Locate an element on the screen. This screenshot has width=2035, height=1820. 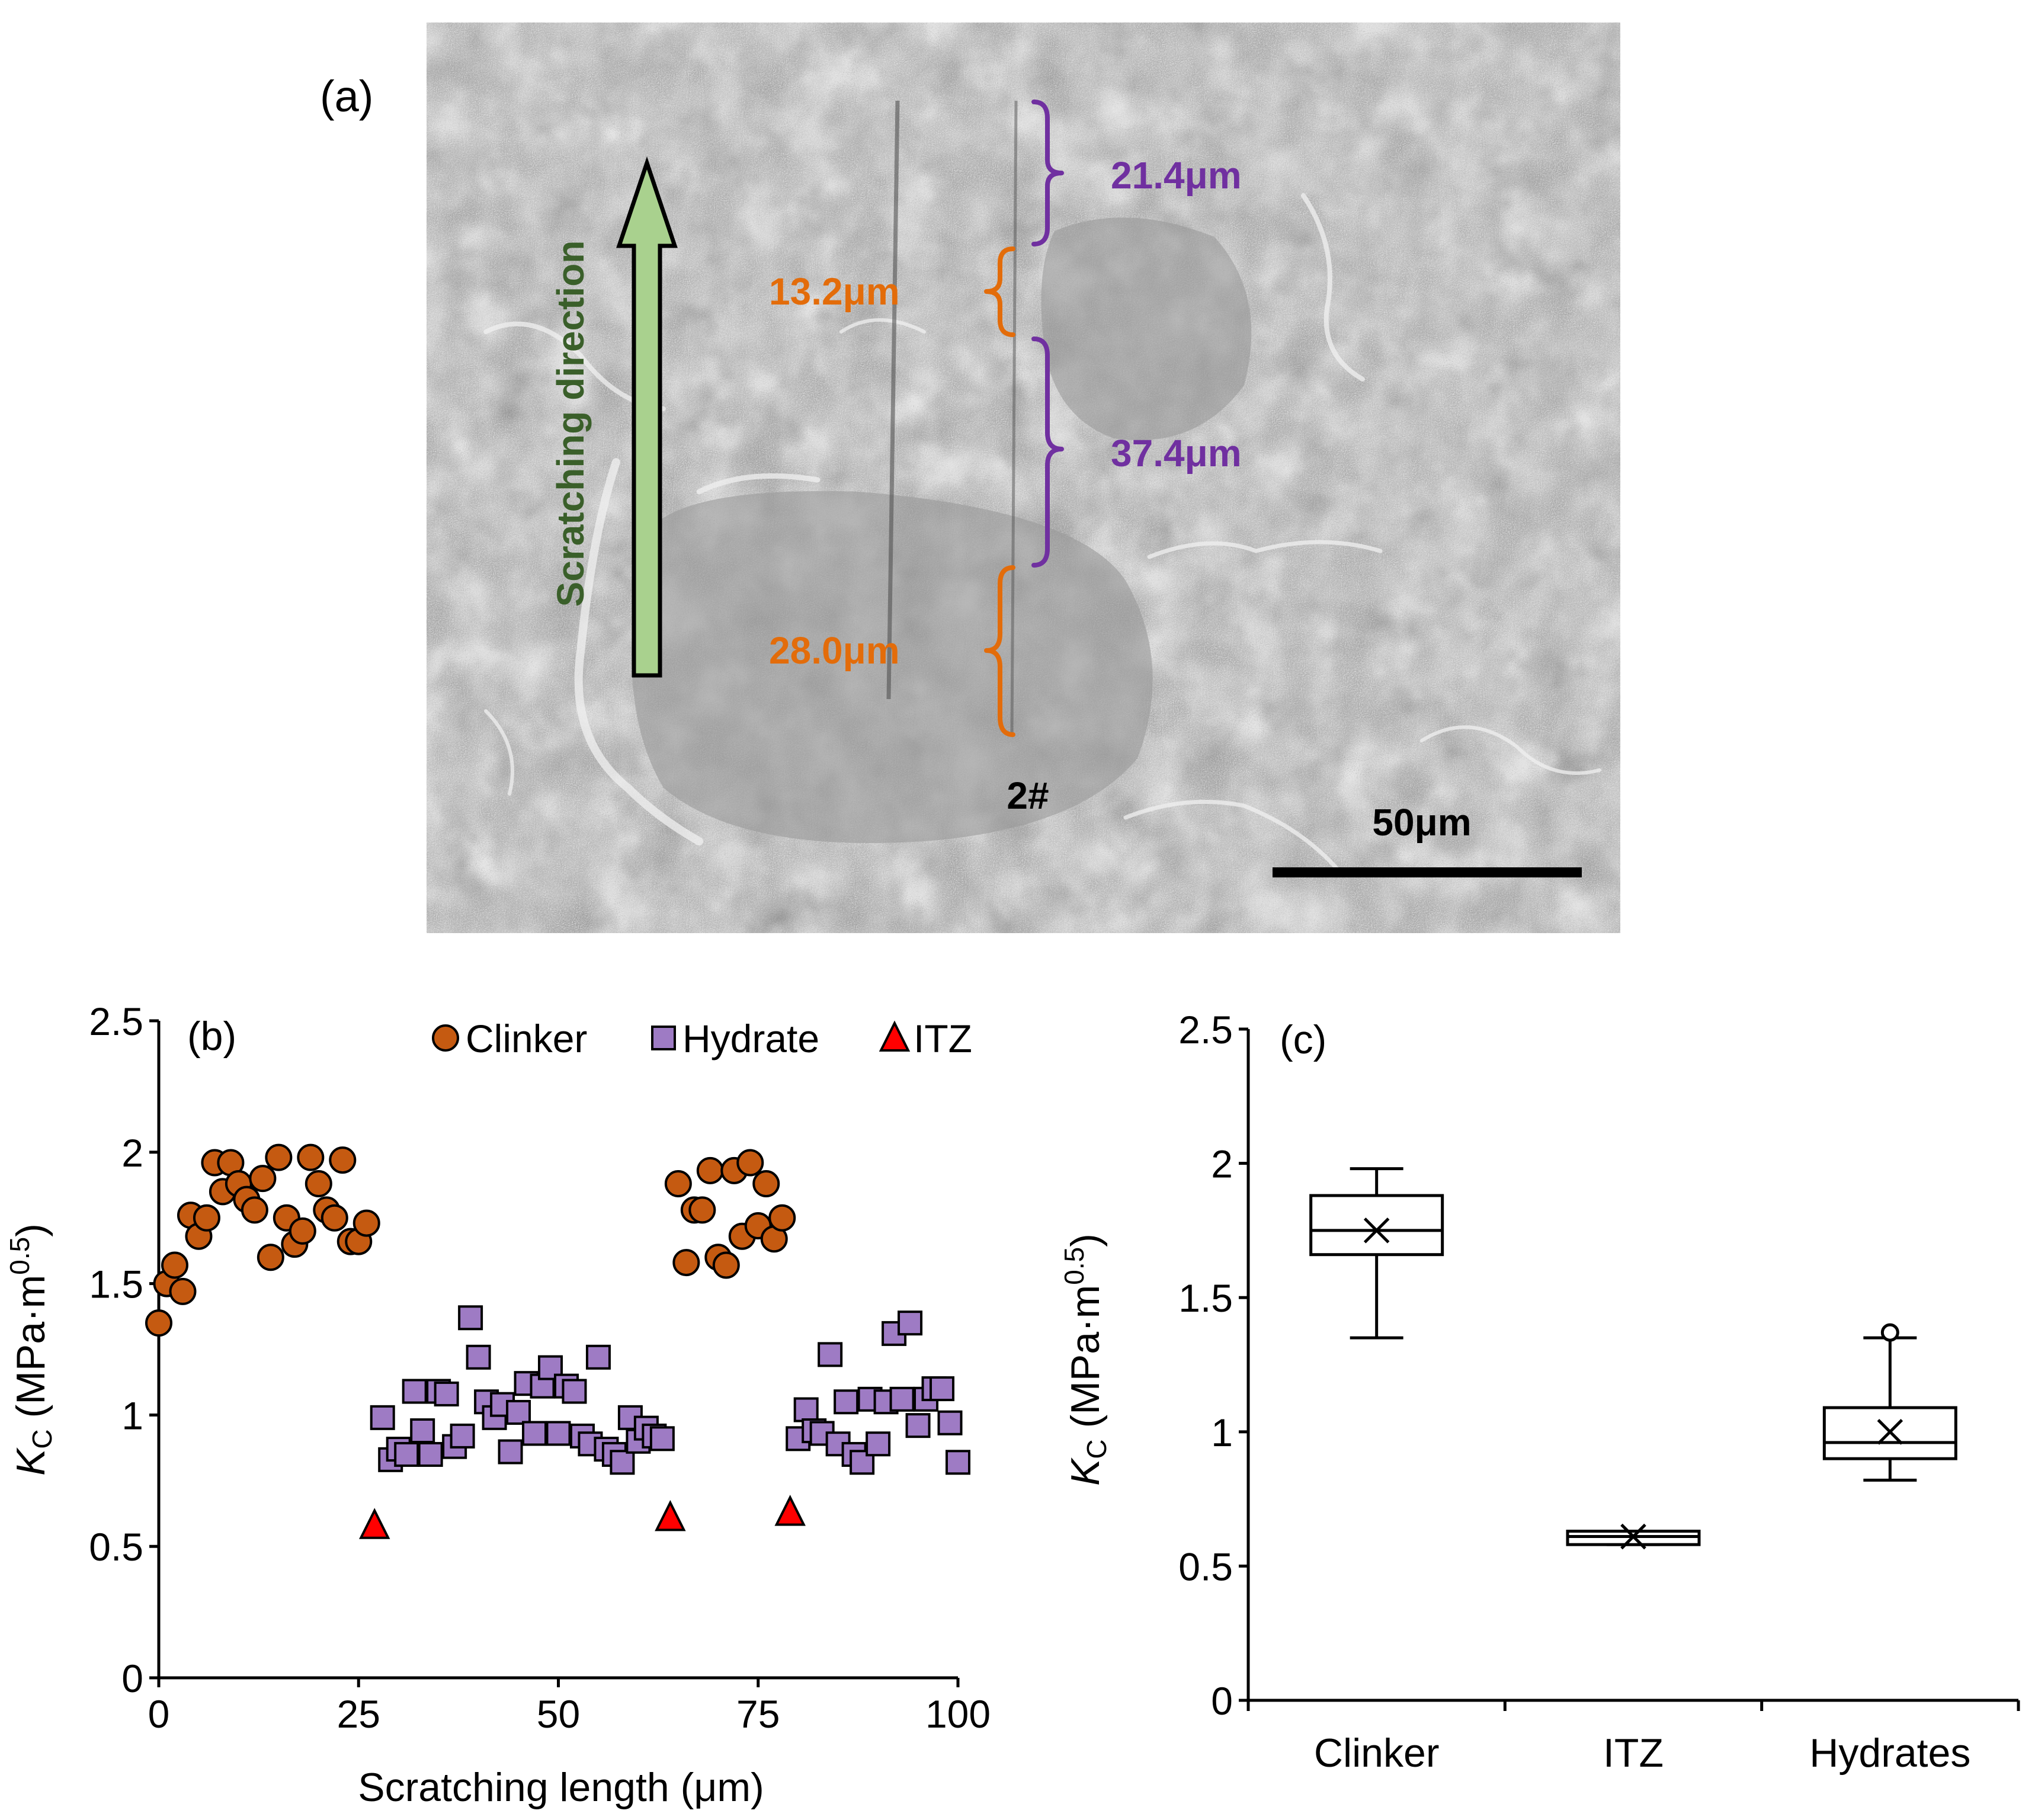
legend-label-clinker: Clinker is located at coordinates (526, 1038).